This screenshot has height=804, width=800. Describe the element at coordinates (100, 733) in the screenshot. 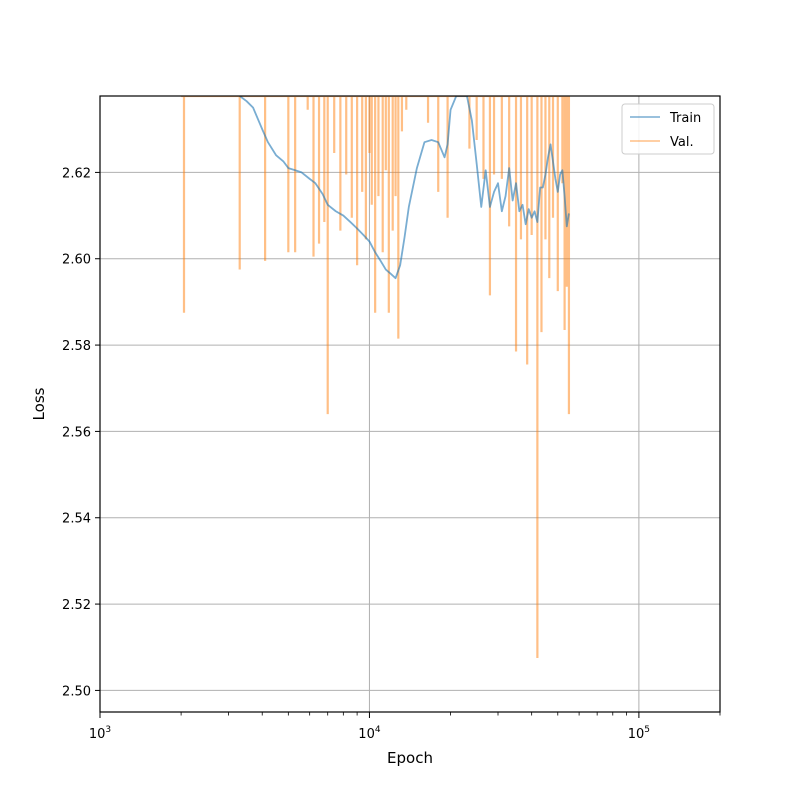

I see `x-tick-label: 10³` at that location.